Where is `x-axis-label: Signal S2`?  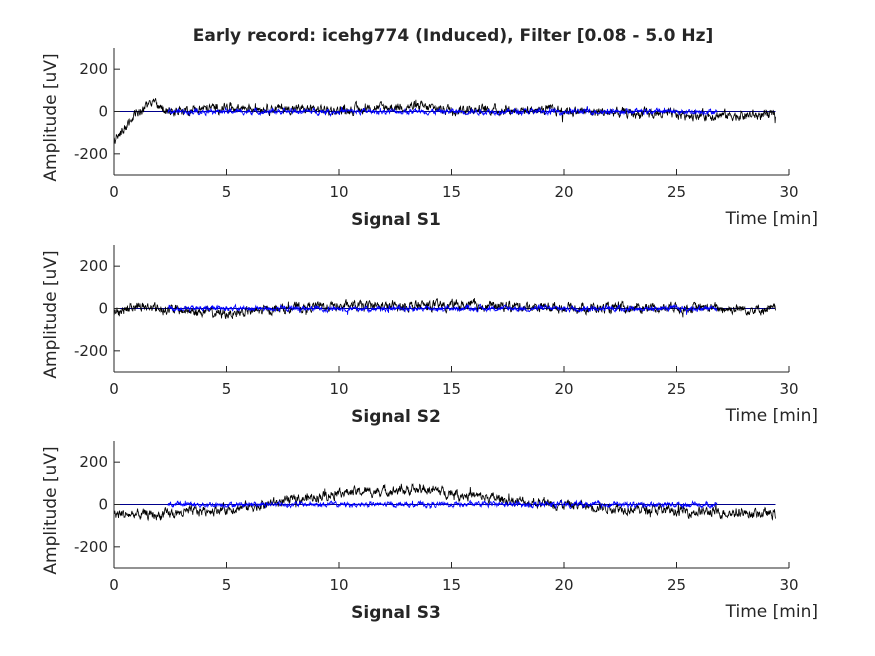
x-axis-label: Signal S2 is located at coordinates (396, 417).